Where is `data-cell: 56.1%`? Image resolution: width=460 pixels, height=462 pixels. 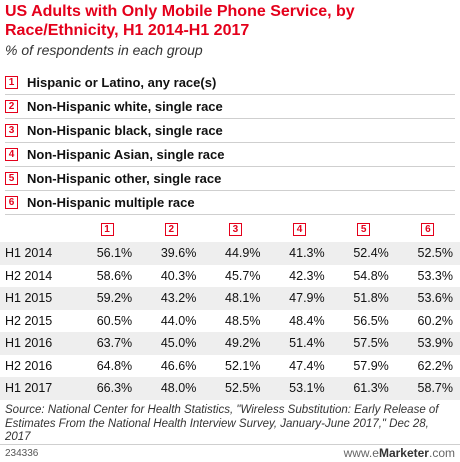 data-cell: 56.1% is located at coordinates (107, 253).